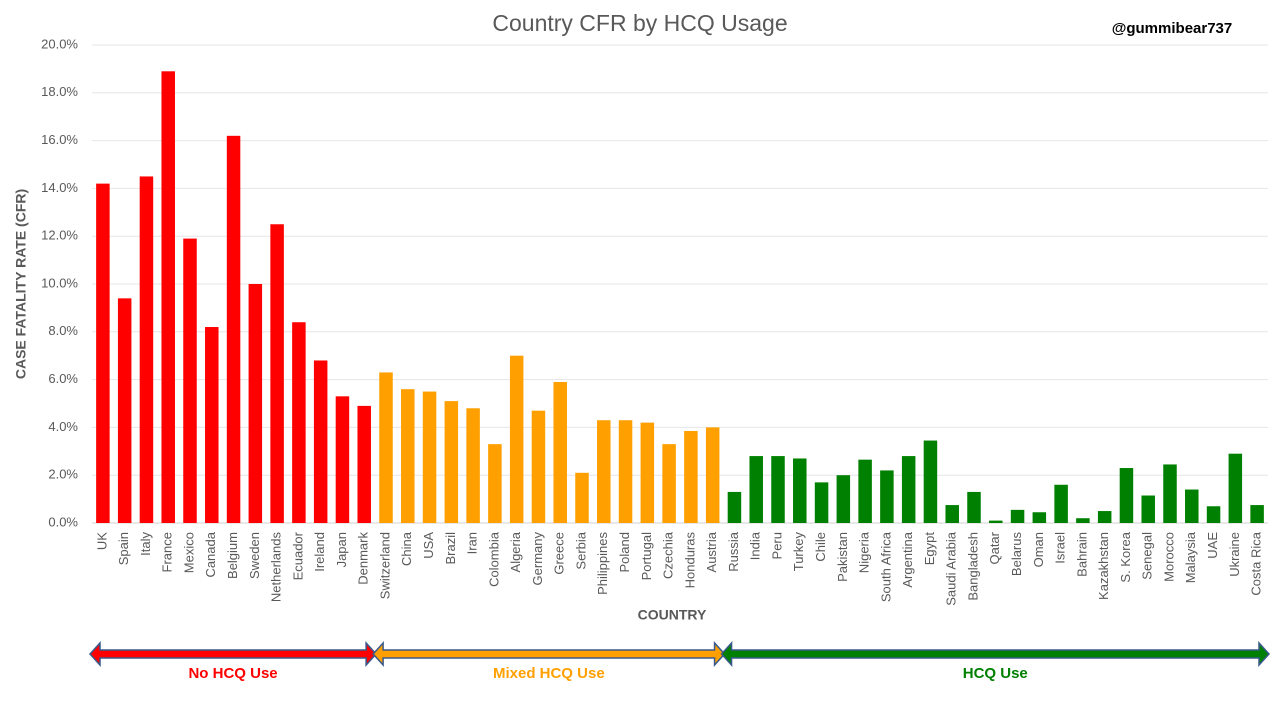  What do you see at coordinates (63, 330) in the screenshot?
I see `y-tick-label: 8.0%` at bounding box center [63, 330].